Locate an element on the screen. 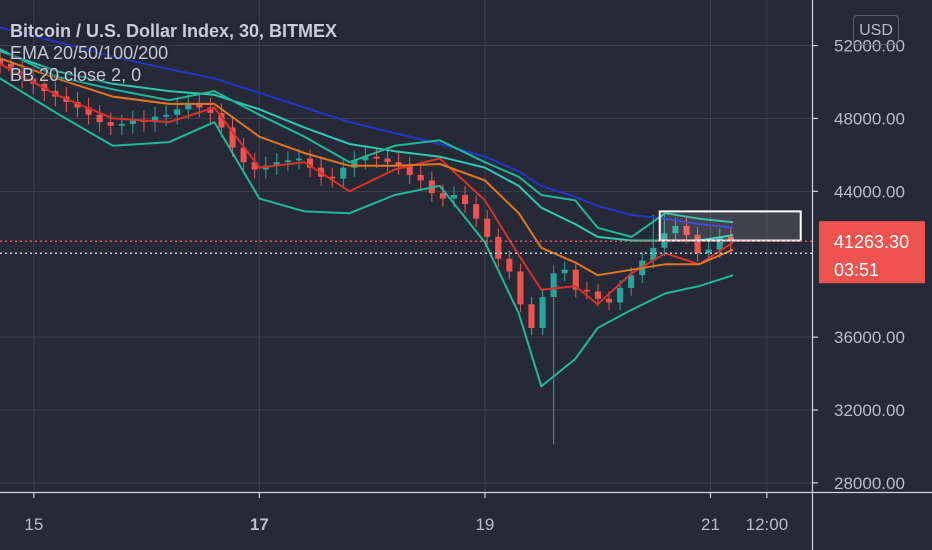  x-tick-label-3: 21 is located at coordinates (710, 524).